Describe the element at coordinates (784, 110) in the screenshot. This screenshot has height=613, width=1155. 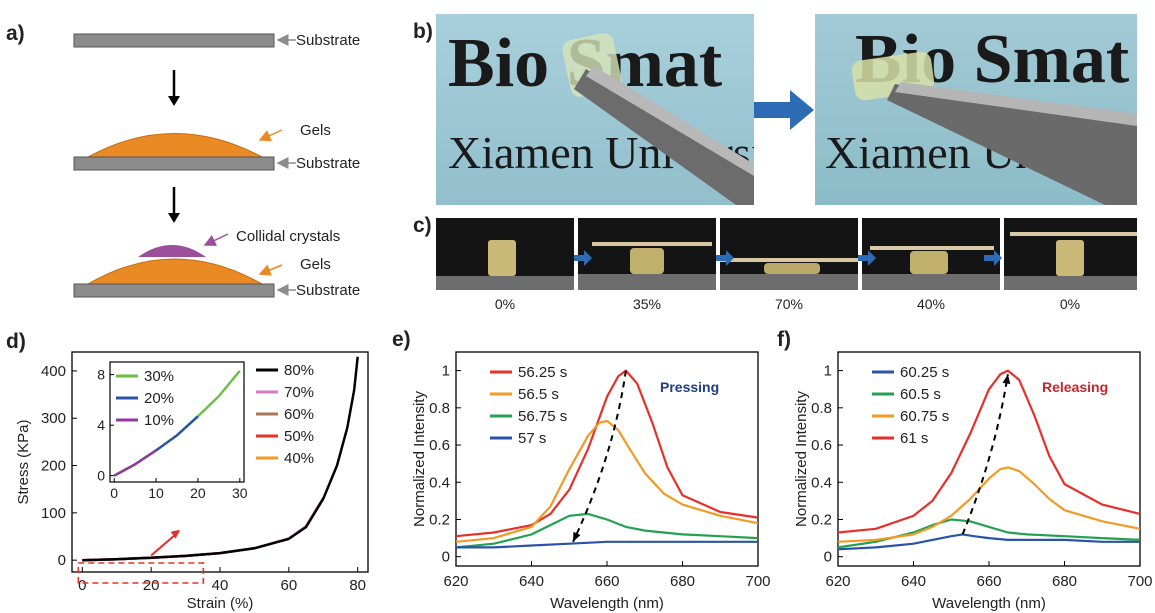
I see `transition-arrow` at that location.